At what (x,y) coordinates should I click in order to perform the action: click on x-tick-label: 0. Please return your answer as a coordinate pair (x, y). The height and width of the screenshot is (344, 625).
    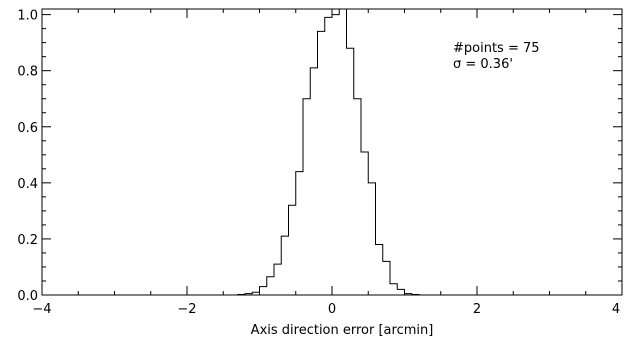
    Looking at the image, I should click on (332, 309).